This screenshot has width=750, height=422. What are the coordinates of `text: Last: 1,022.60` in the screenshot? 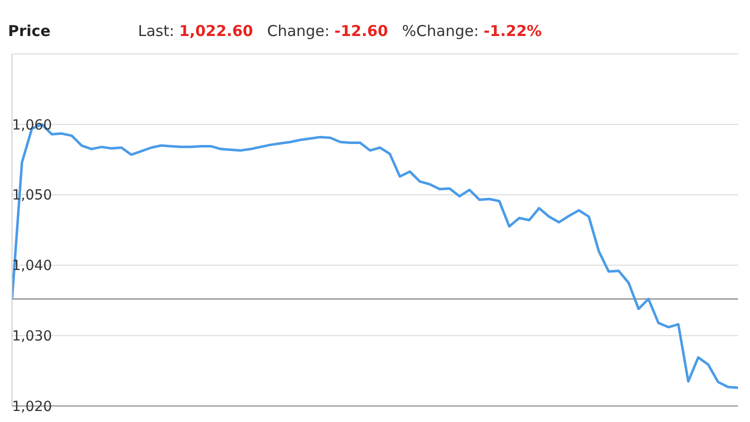 It's located at (196, 31).